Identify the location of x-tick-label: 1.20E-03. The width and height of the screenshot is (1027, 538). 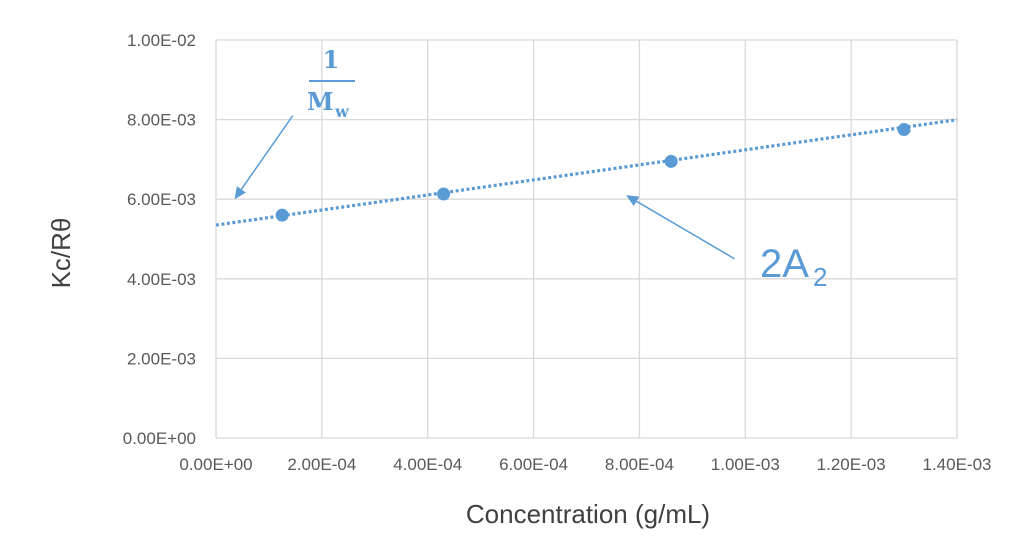
(851, 464).